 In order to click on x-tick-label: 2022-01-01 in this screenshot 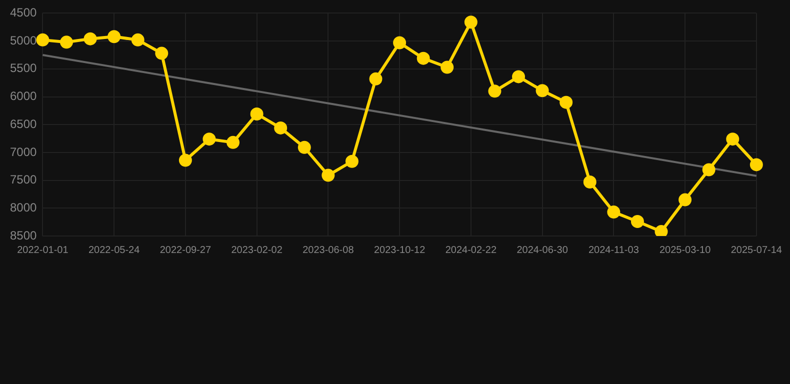, I will do `click(43, 250)`.